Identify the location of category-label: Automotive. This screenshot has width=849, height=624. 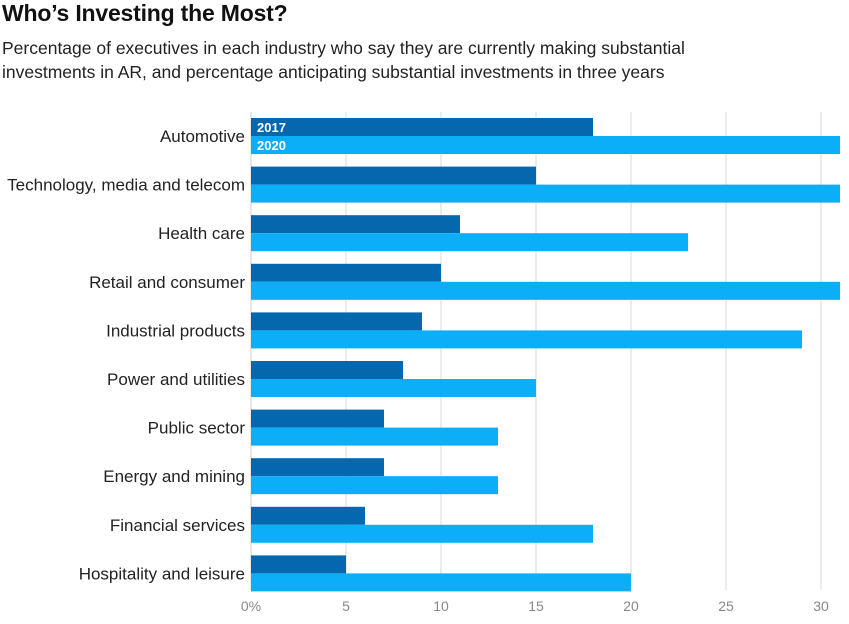
(202, 136).